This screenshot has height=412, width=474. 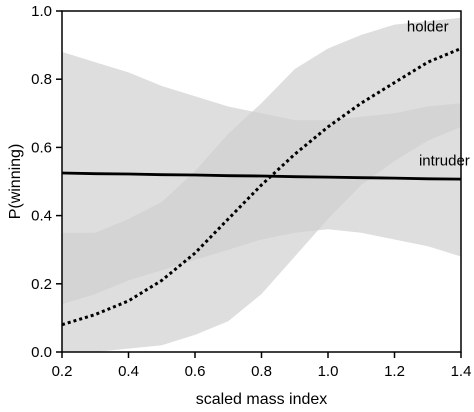 What do you see at coordinates (62, 371) in the screenshot?
I see `x-tick-label: 0.2` at bounding box center [62, 371].